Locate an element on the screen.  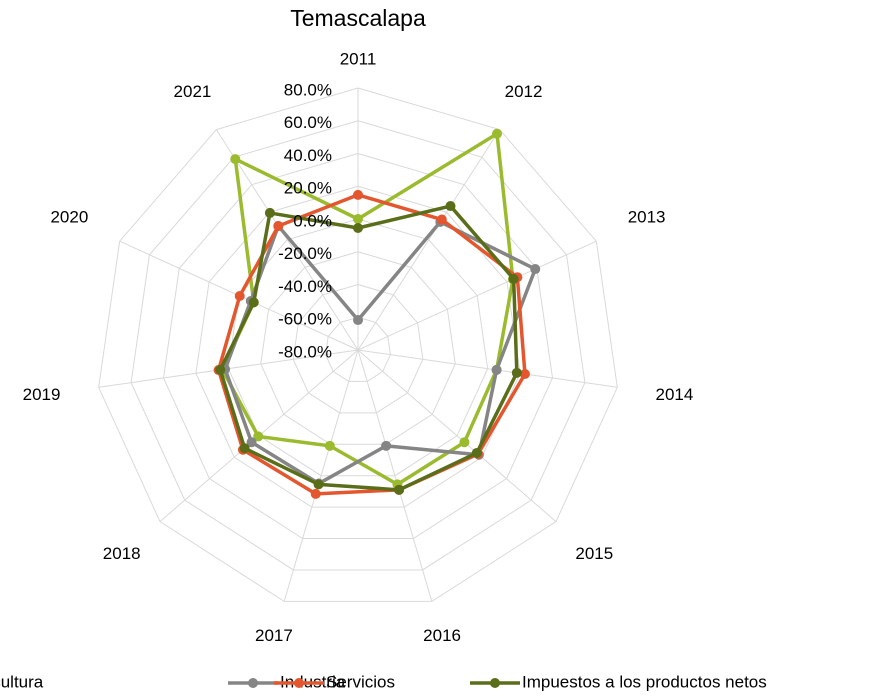
axis-tick-label: -40.0% is located at coordinates (305, 286).